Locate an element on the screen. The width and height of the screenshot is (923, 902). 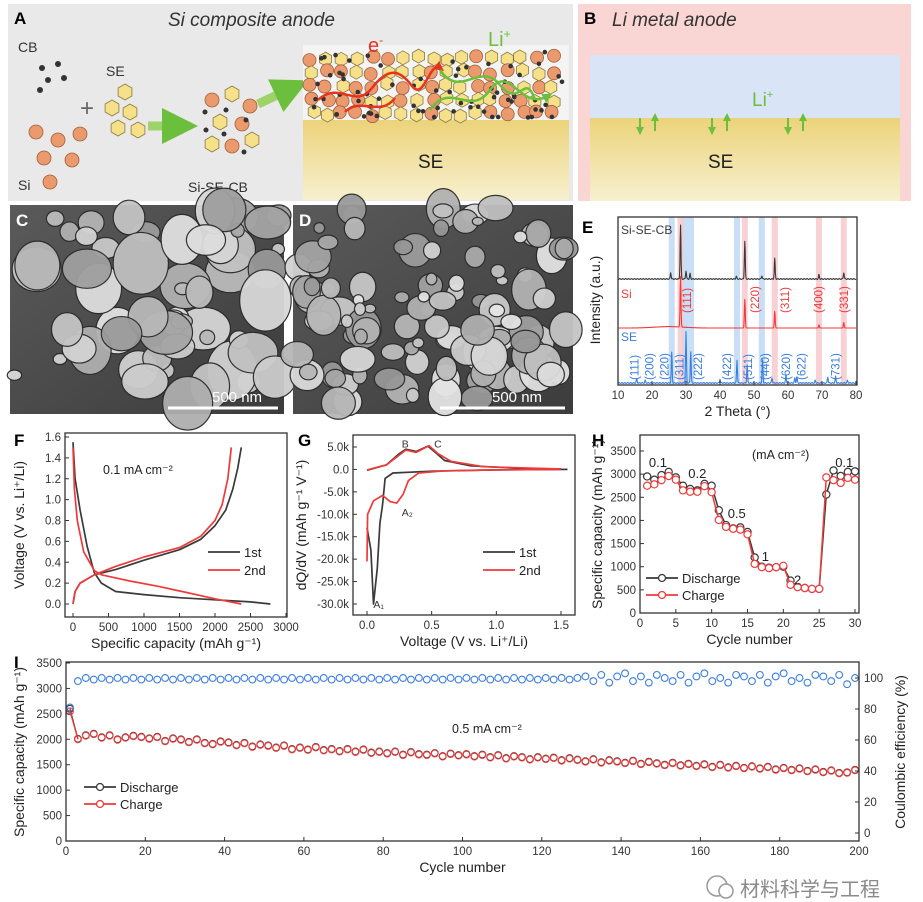
panel-title: Li metal anode is located at coordinates (674, 20).